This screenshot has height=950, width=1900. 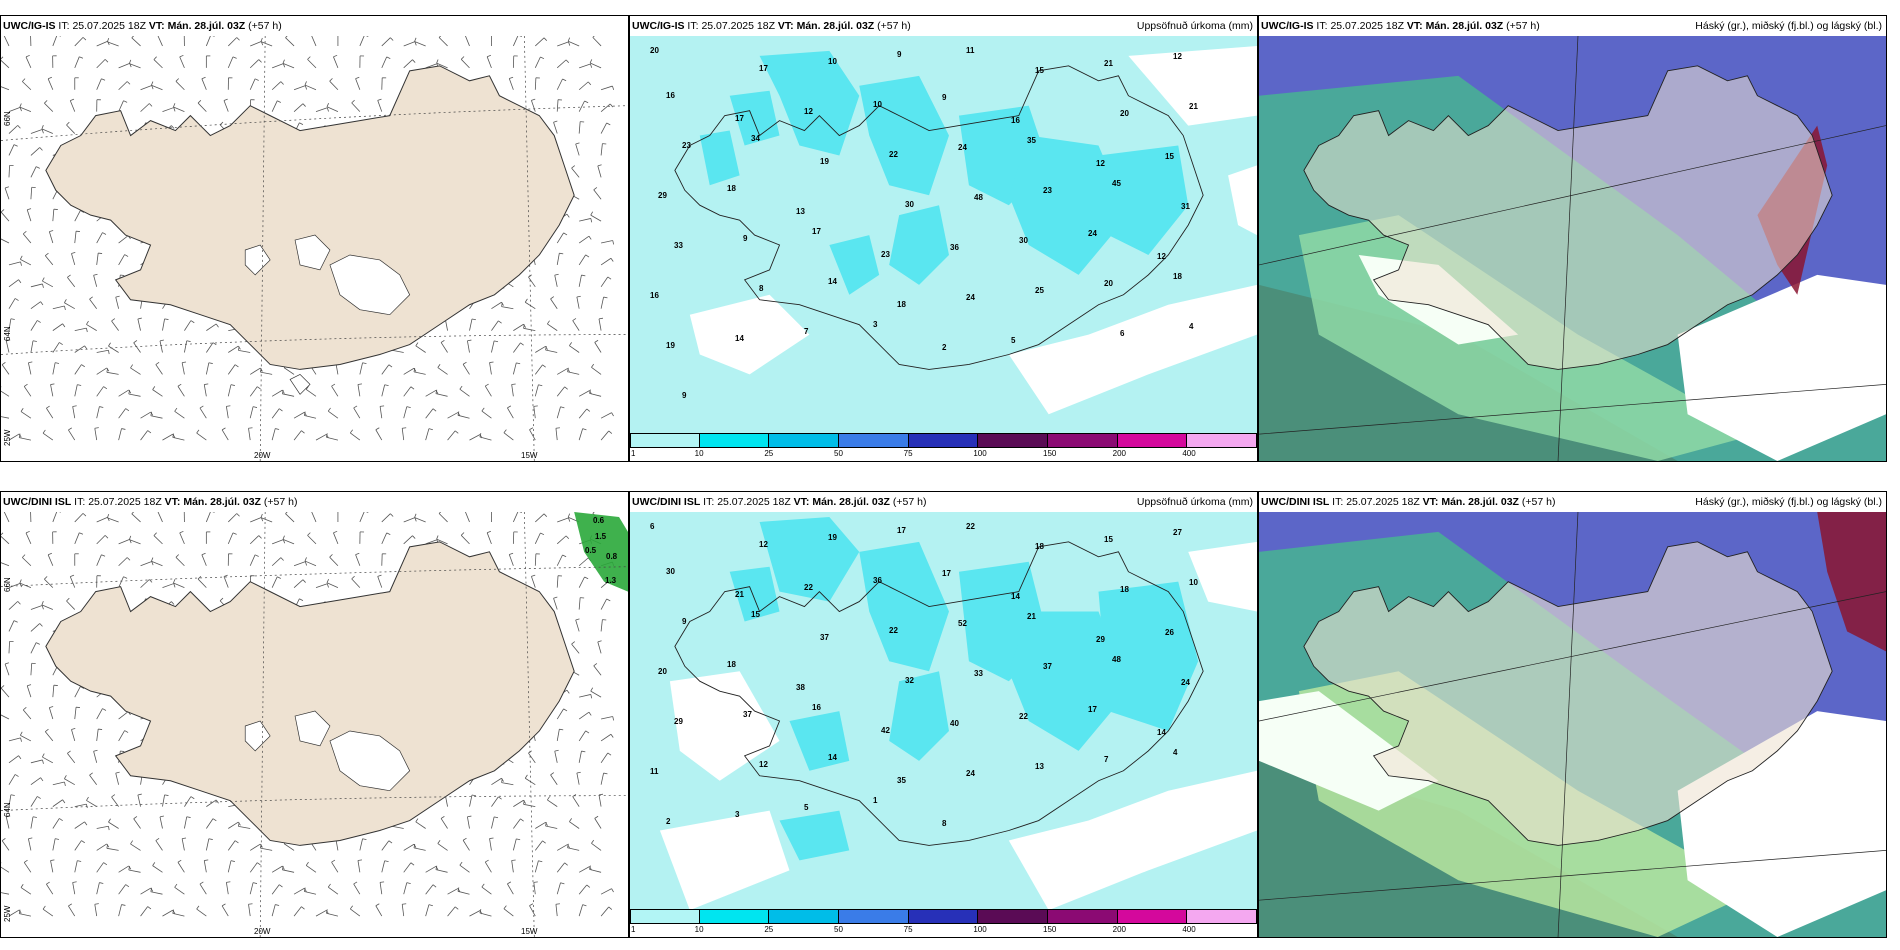 I want to click on green-label: 0.8, so click(x=612, y=556).